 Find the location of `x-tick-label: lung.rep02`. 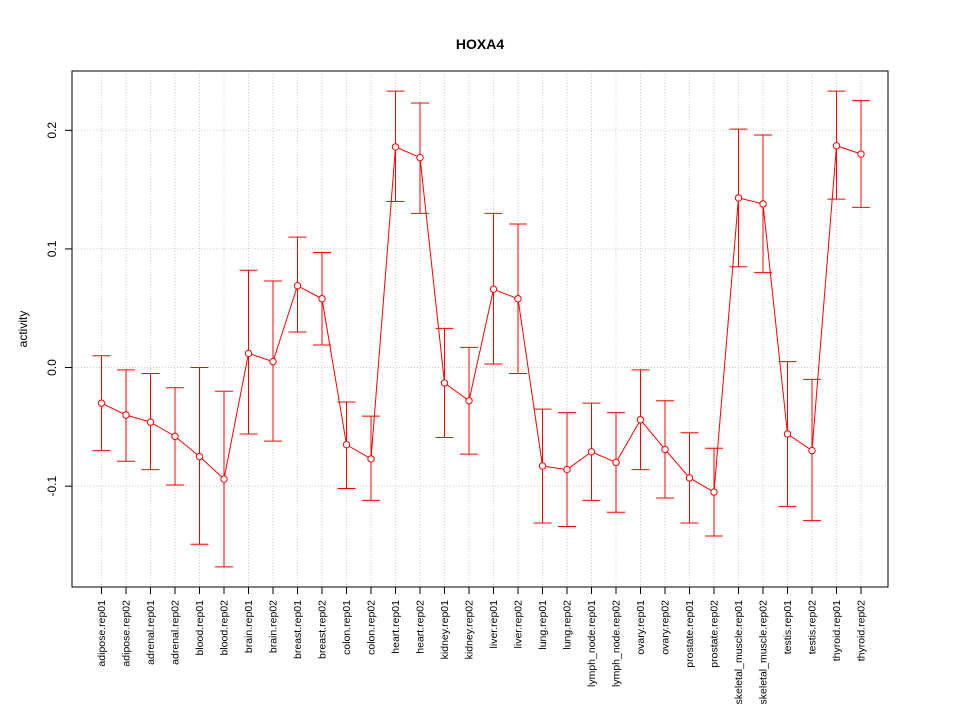

x-tick-label: lung.rep02 is located at coordinates (568, 625).